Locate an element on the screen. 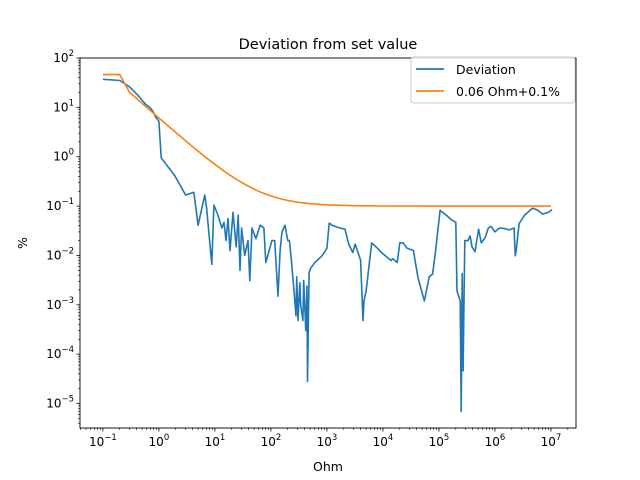  y-tick-label: 10¹ is located at coordinates (63, 106).